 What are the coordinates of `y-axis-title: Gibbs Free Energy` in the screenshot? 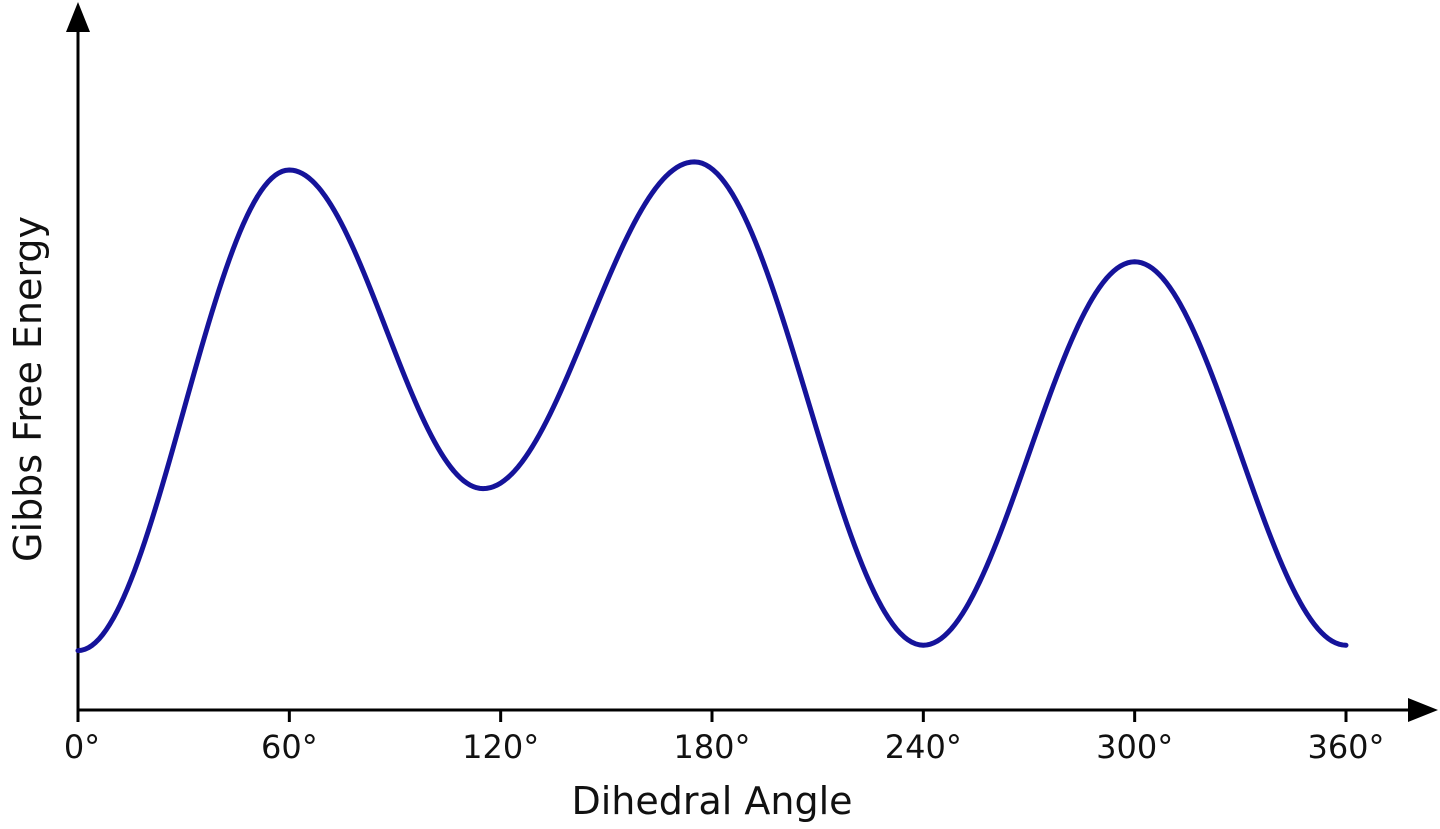 It's located at (28, 389).